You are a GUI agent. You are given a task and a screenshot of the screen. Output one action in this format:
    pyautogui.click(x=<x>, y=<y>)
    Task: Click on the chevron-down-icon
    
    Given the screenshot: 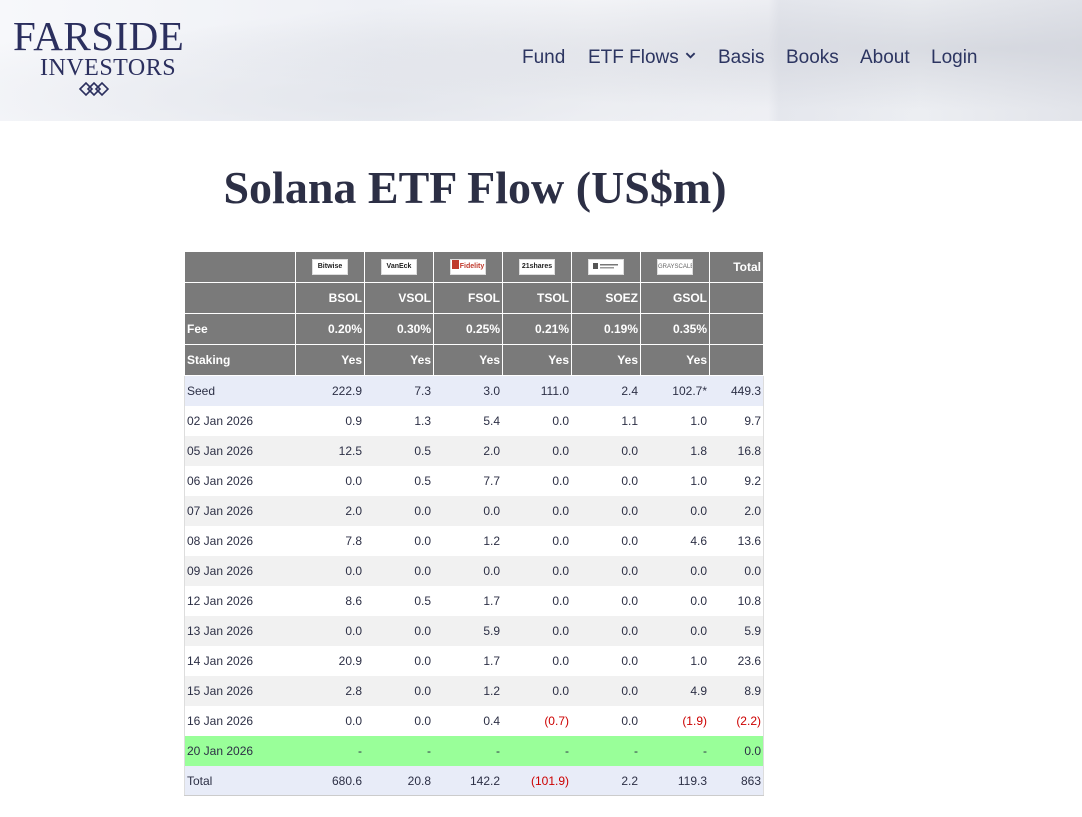 What is the action you would take?
    pyautogui.click(x=690, y=55)
    